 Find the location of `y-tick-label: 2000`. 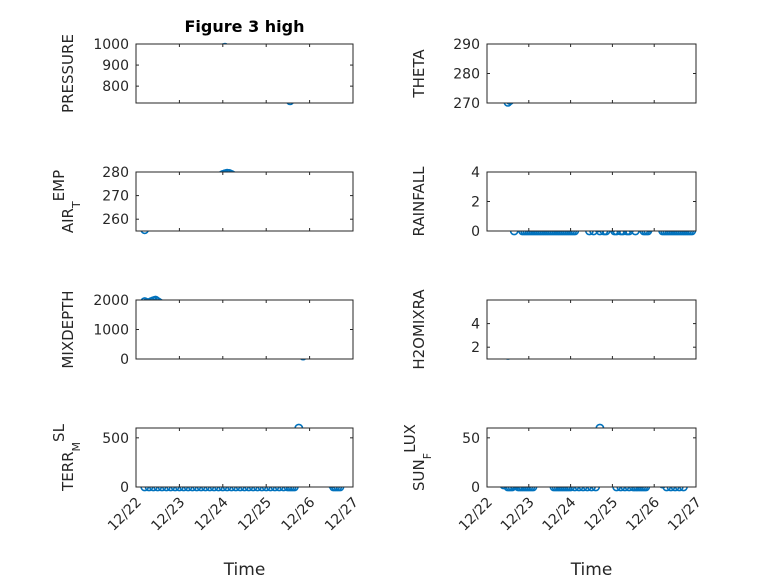

y-tick-label: 2000 is located at coordinates (111, 301).